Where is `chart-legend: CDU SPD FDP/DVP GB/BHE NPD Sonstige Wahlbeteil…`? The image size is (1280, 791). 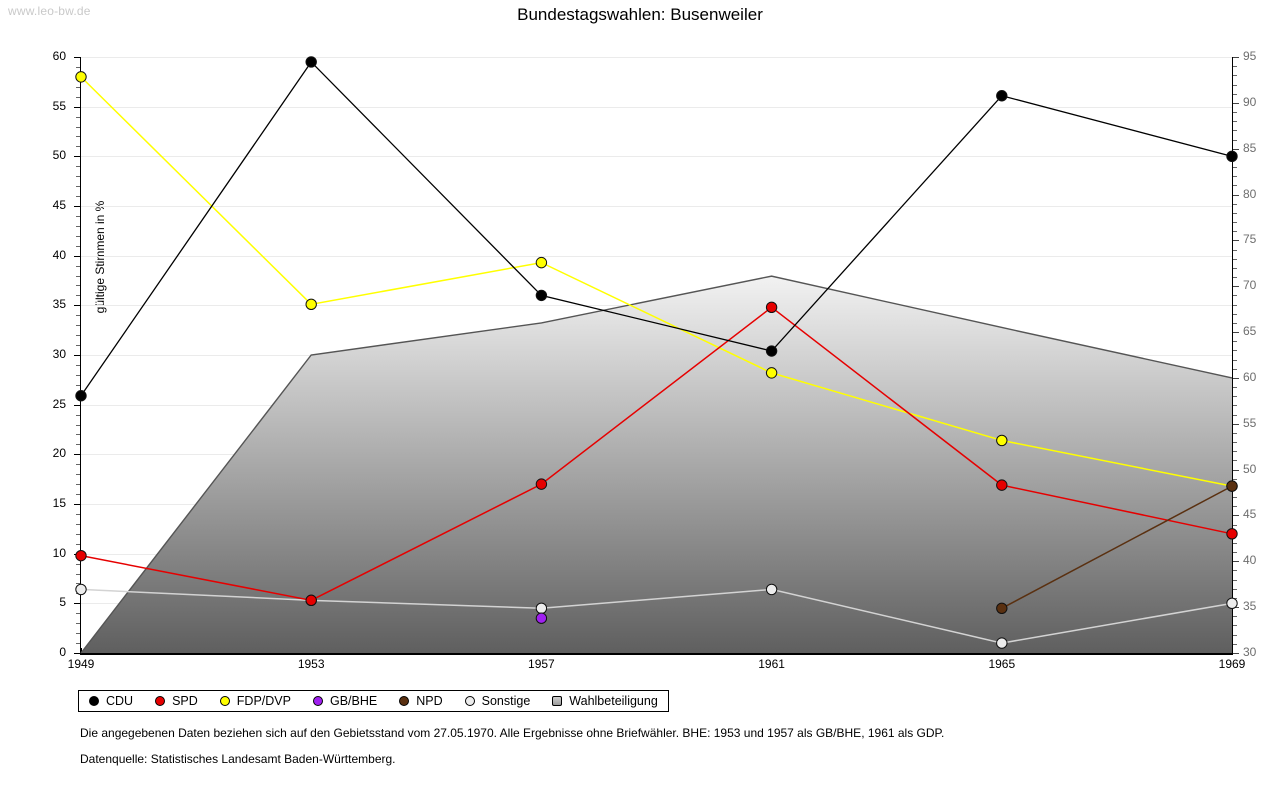 chart-legend: CDU SPD FDP/DVP GB/BHE NPD Sonstige Wahlbeteil… is located at coordinates (373, 701).